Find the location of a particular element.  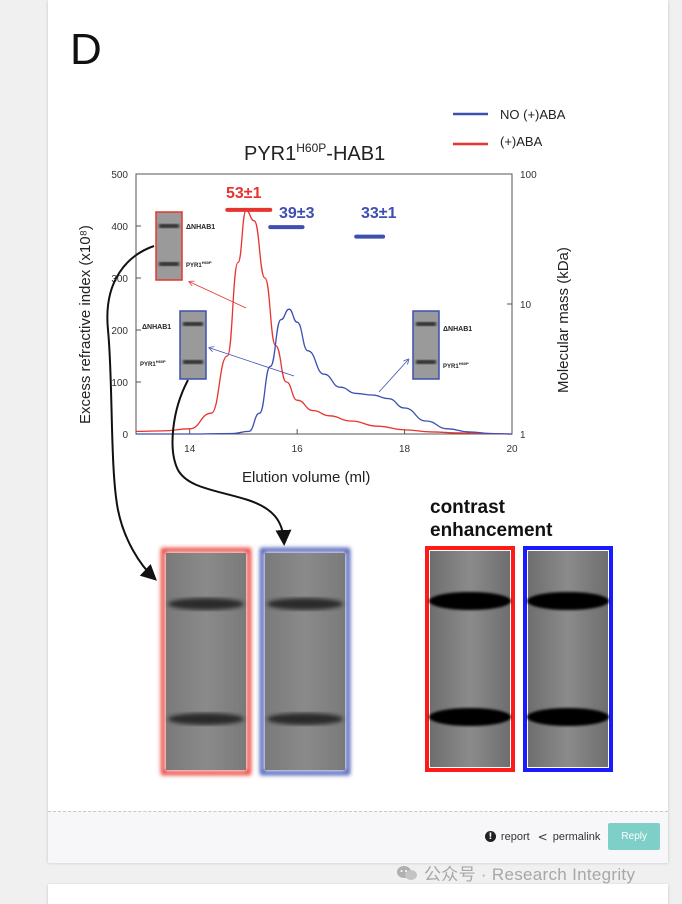

connector-arrow-red is located at coordinates (131, 413).